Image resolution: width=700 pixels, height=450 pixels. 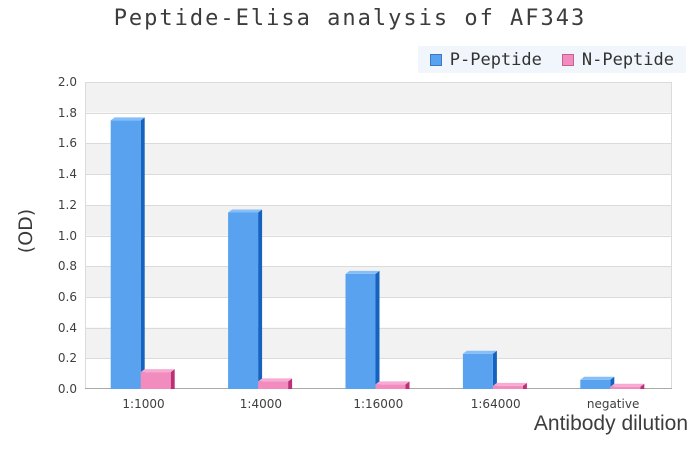 What do you see at coordinates (26, 231) in the screenshot?
I see `y-axis-title: (OD)` at bounding box center [26, 231].